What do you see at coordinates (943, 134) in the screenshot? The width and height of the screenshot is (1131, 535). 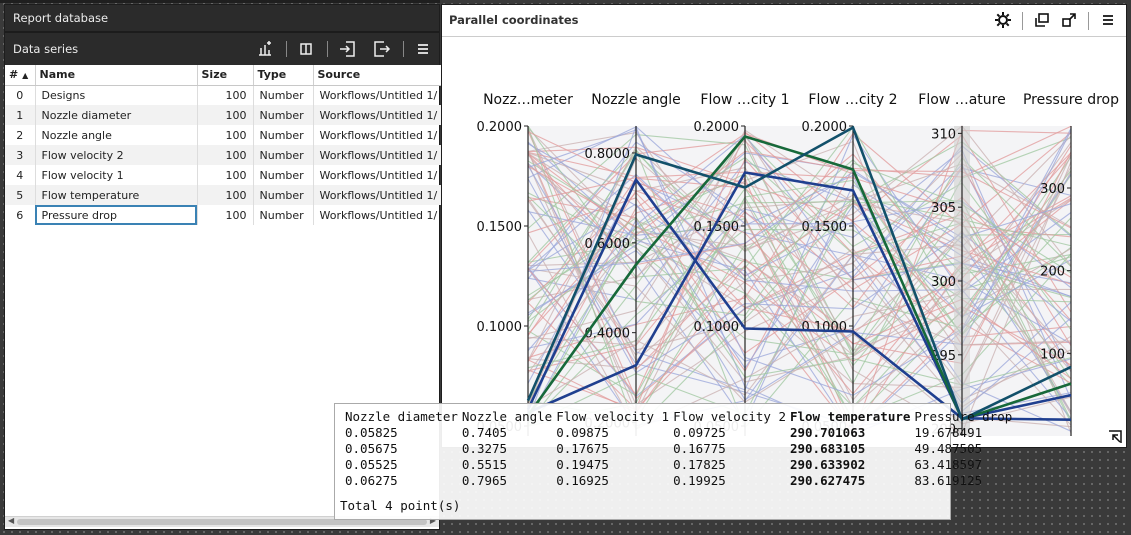 I see `tick-label: 310` at bounding box center [943, 134].